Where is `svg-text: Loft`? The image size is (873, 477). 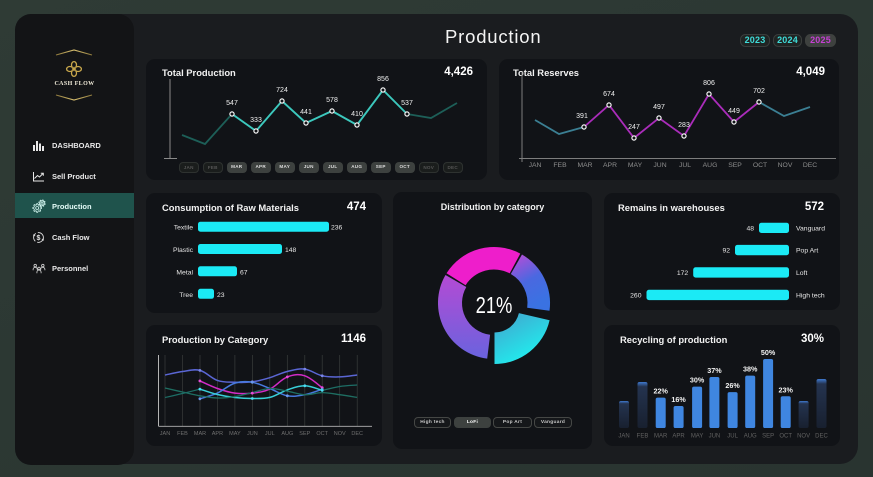 svg-text: Loft is located at coordinates (801, 273).